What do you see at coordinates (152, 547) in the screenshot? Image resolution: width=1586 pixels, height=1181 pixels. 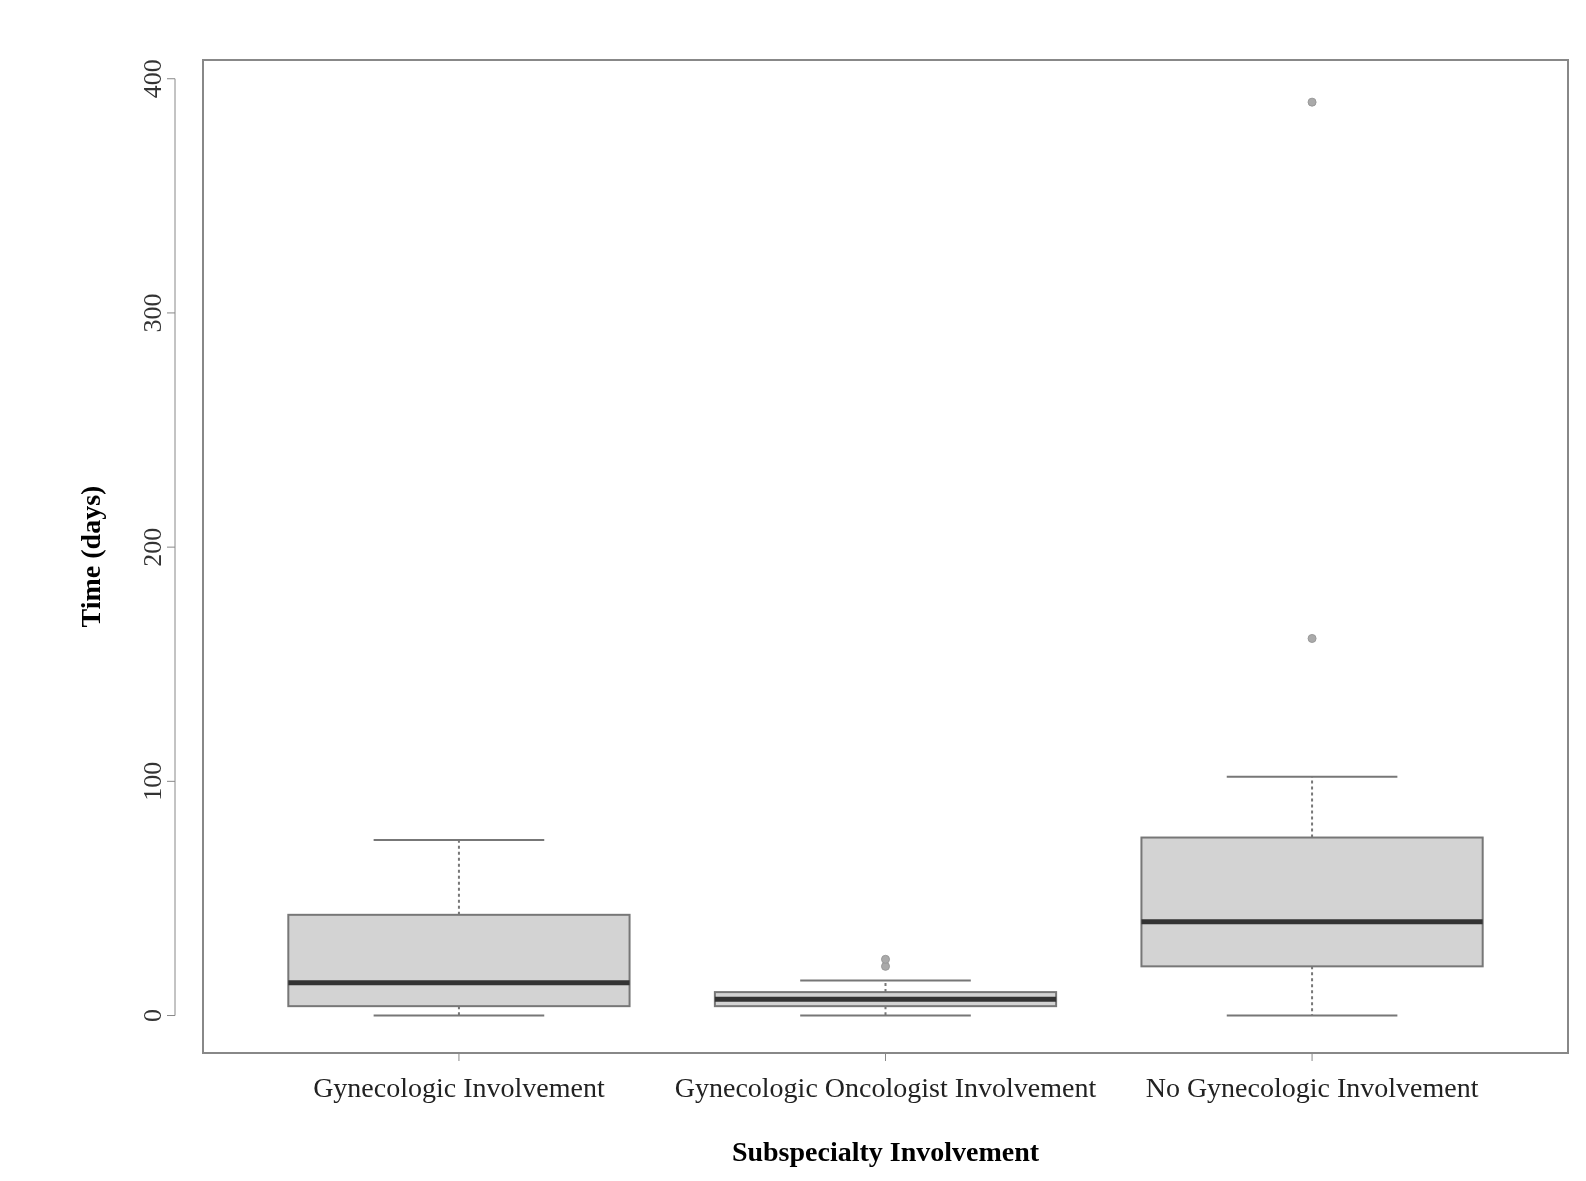 I see `y-tick-label: 200` at bounding box center [152, 547].